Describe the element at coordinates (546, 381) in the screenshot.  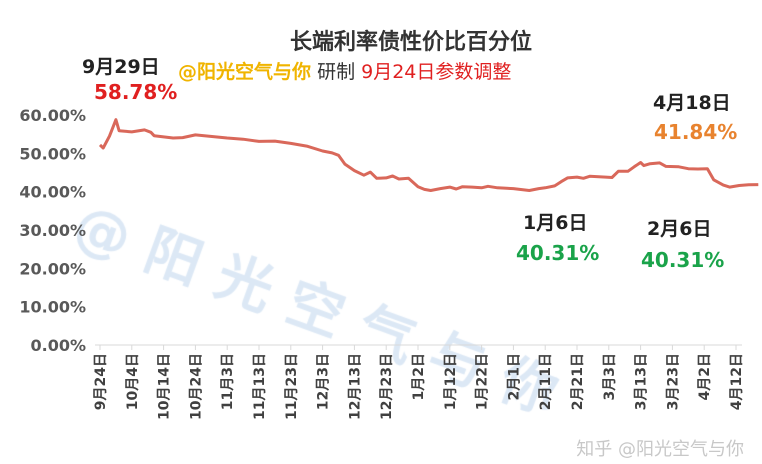
I see `x-tick-label: 2月11日` at that location.